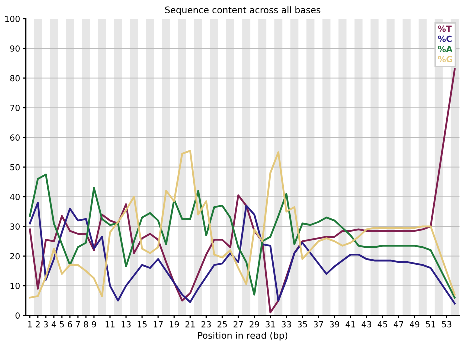  I want to click on x-tick-label: 33, so click(287, 324).